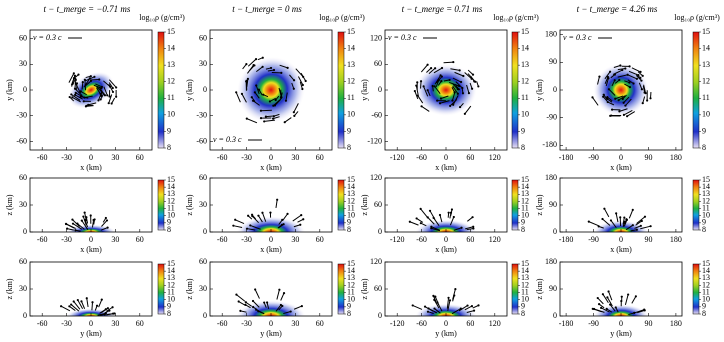 The width and height of the screenshot is (724, 342). I want to click on y-tick-label: -30, so click(201, 115).